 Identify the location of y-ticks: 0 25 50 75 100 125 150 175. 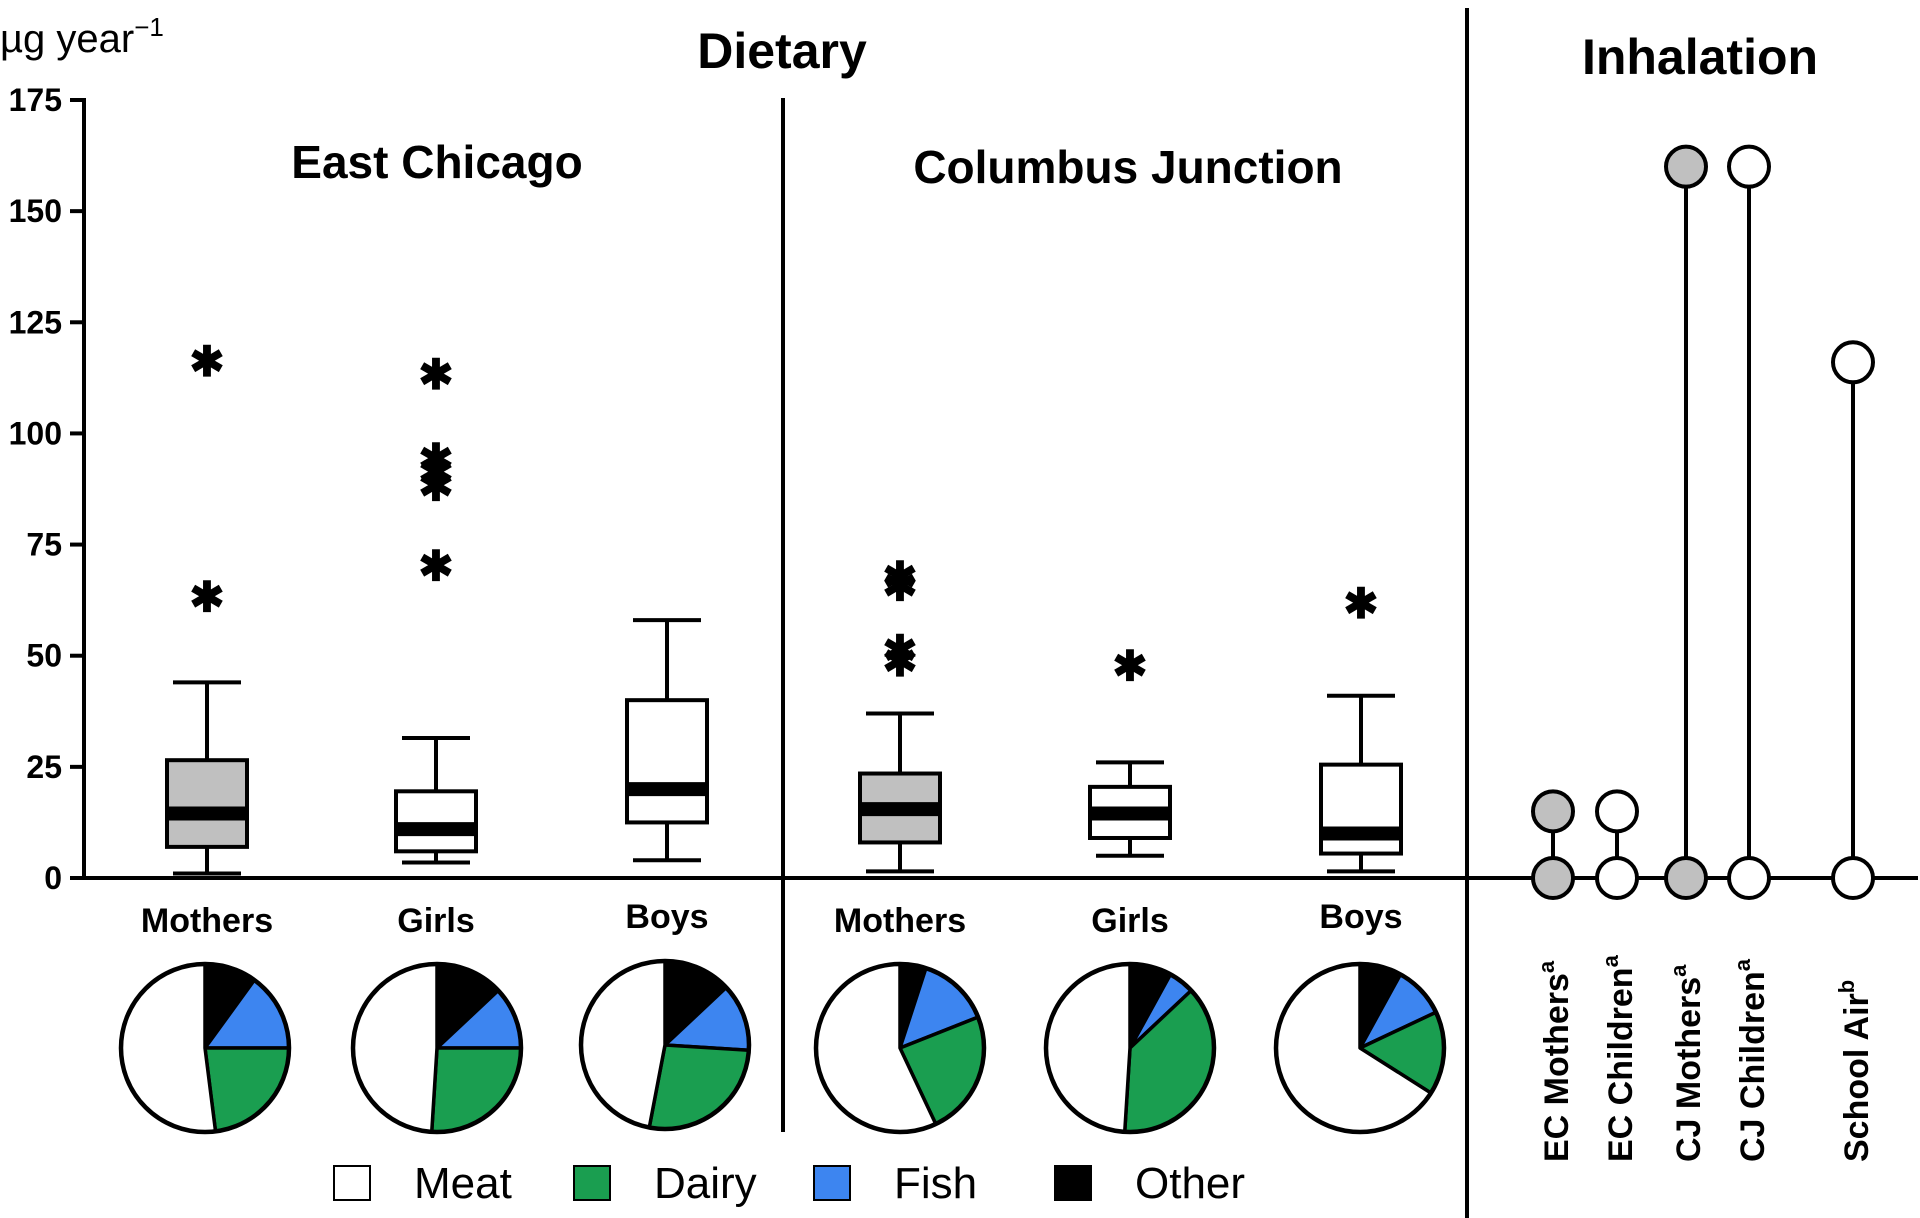
(46, 489).